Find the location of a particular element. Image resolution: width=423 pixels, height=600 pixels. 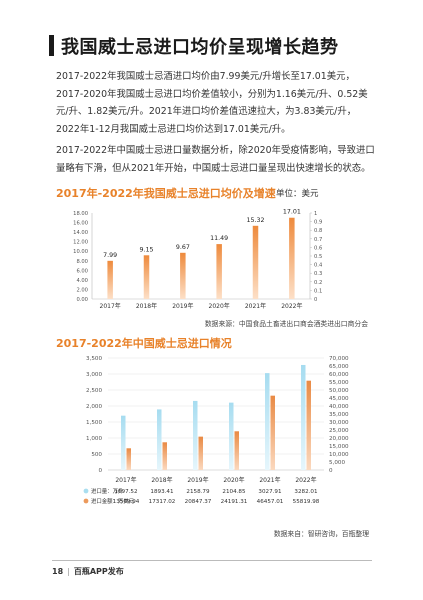

y2-tick-label: 25,000 is located at coordinates (339, 431).